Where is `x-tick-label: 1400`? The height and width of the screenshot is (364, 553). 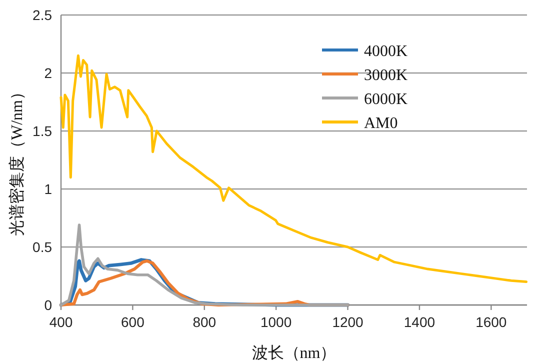 x-tick-label: 1400 is located at coordinates (420, 322).